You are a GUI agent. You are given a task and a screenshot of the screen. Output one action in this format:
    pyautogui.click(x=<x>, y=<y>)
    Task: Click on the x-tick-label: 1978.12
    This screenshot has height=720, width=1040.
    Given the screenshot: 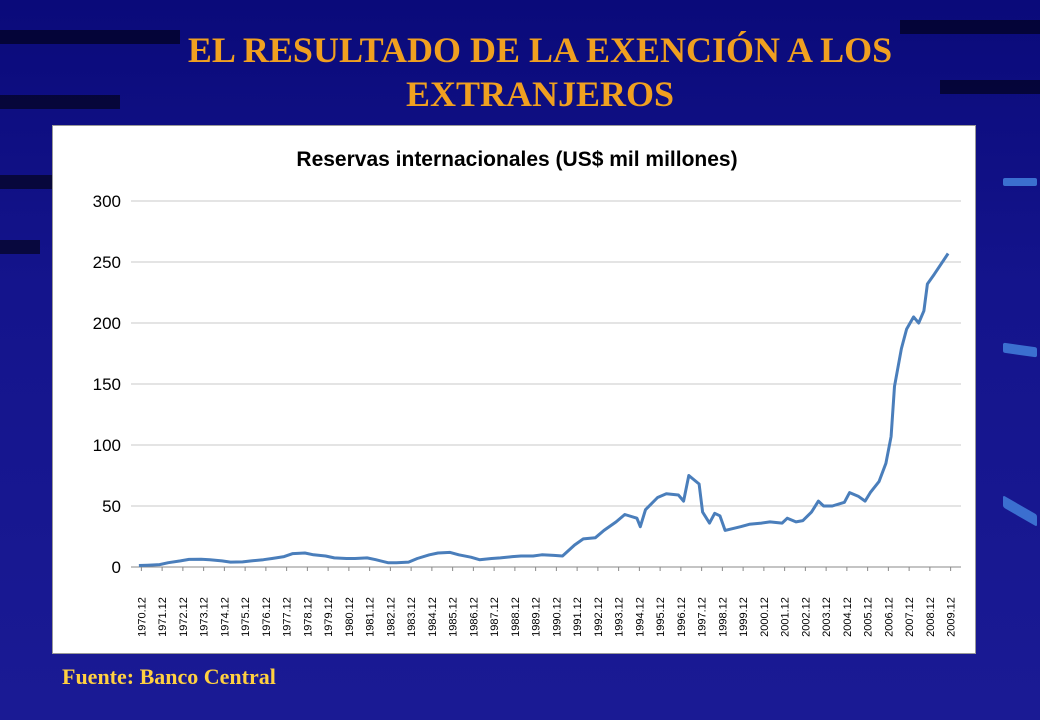 What is the action you would take?
    pyautogui.click(x=308, y=617)
    